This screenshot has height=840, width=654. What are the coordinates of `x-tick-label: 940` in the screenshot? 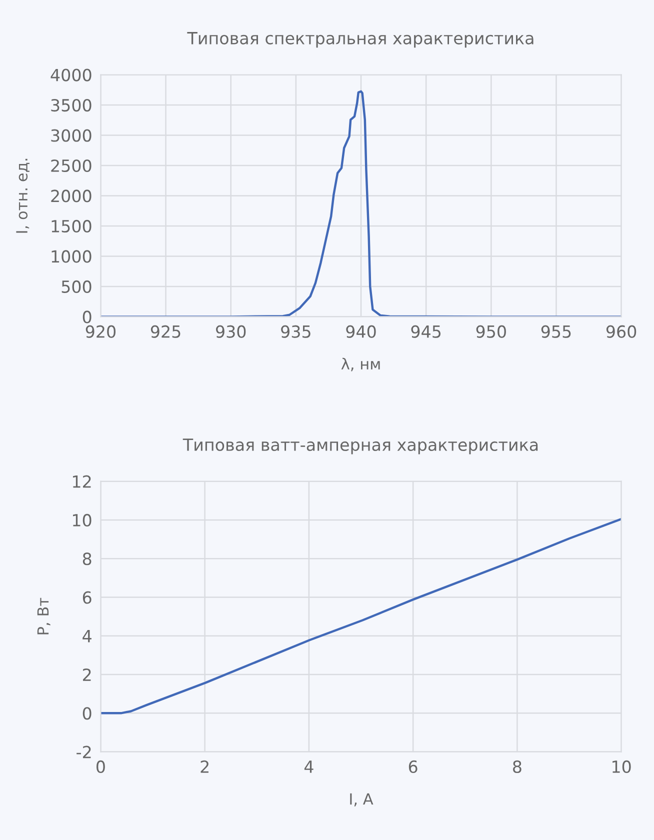 It's located at (361, 331).